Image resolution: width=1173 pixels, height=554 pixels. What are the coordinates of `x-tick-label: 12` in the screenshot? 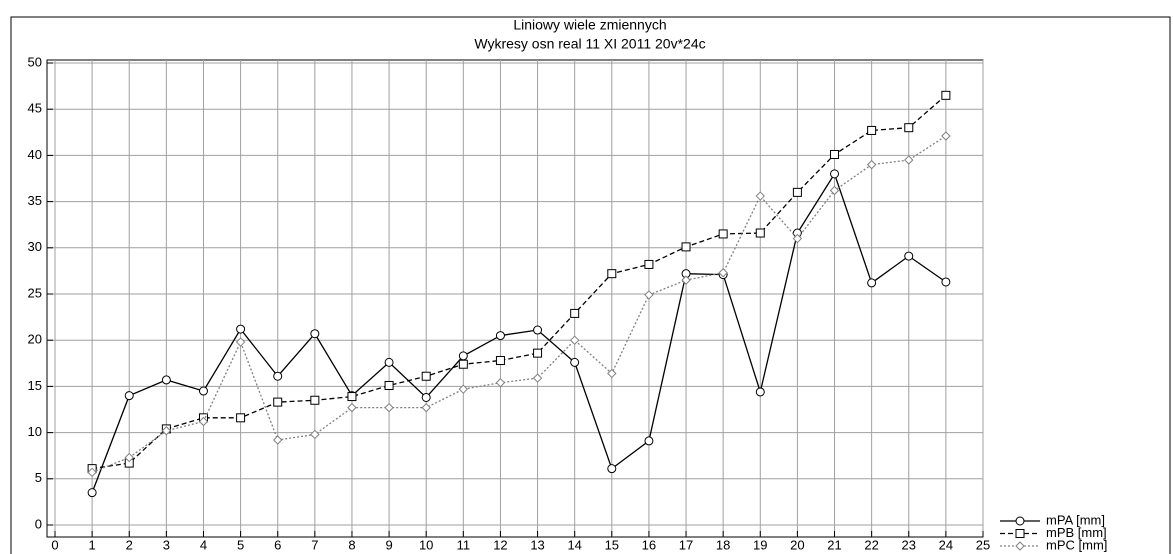 It's located at (500, 544).